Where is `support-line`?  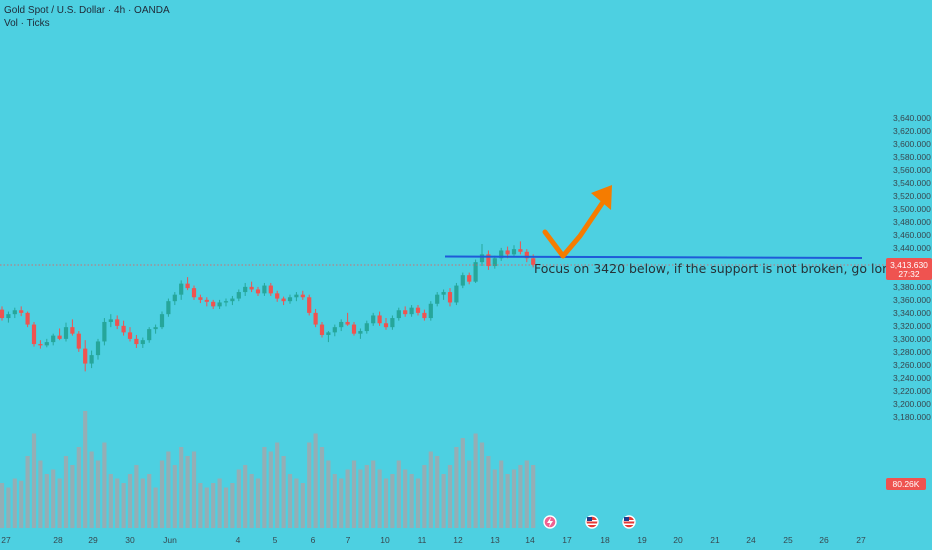
support-line is located at coordinates (653, 257).